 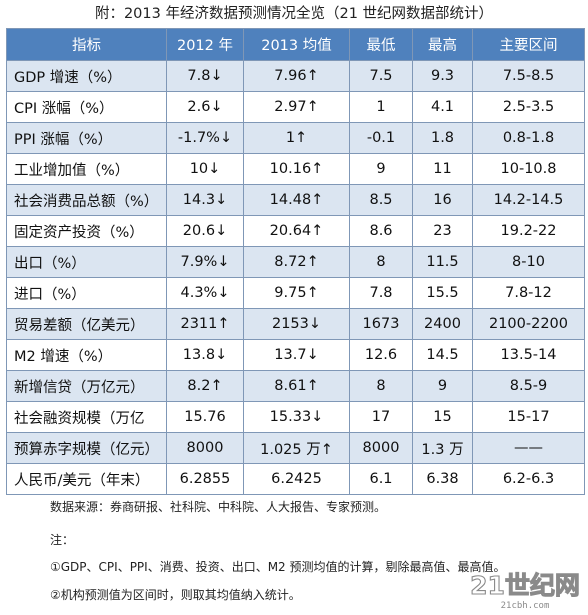 What do you see at coordinates (205, 138) in the screenshot?
I see `value-cell: -1.7%↓` at bounding box center [205, 138].